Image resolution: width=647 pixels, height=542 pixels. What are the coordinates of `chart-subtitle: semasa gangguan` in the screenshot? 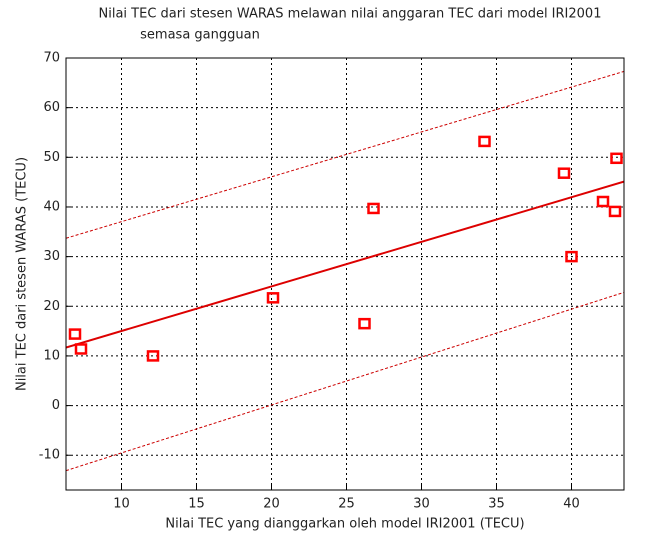 It's located at (200, 35).